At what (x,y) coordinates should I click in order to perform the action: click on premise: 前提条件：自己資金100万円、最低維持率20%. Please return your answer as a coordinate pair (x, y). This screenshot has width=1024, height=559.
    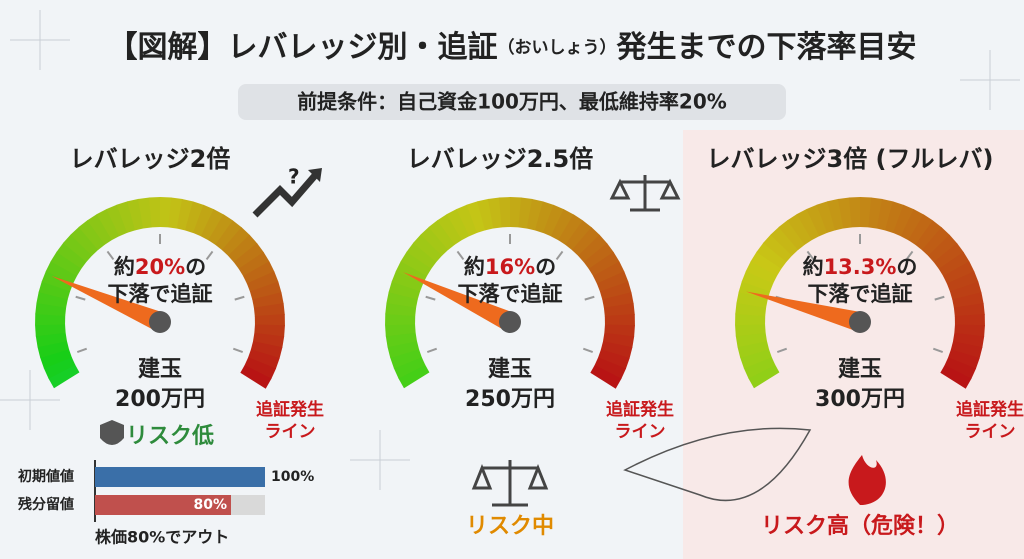
    Looking at the image, I should click on (512, 102).